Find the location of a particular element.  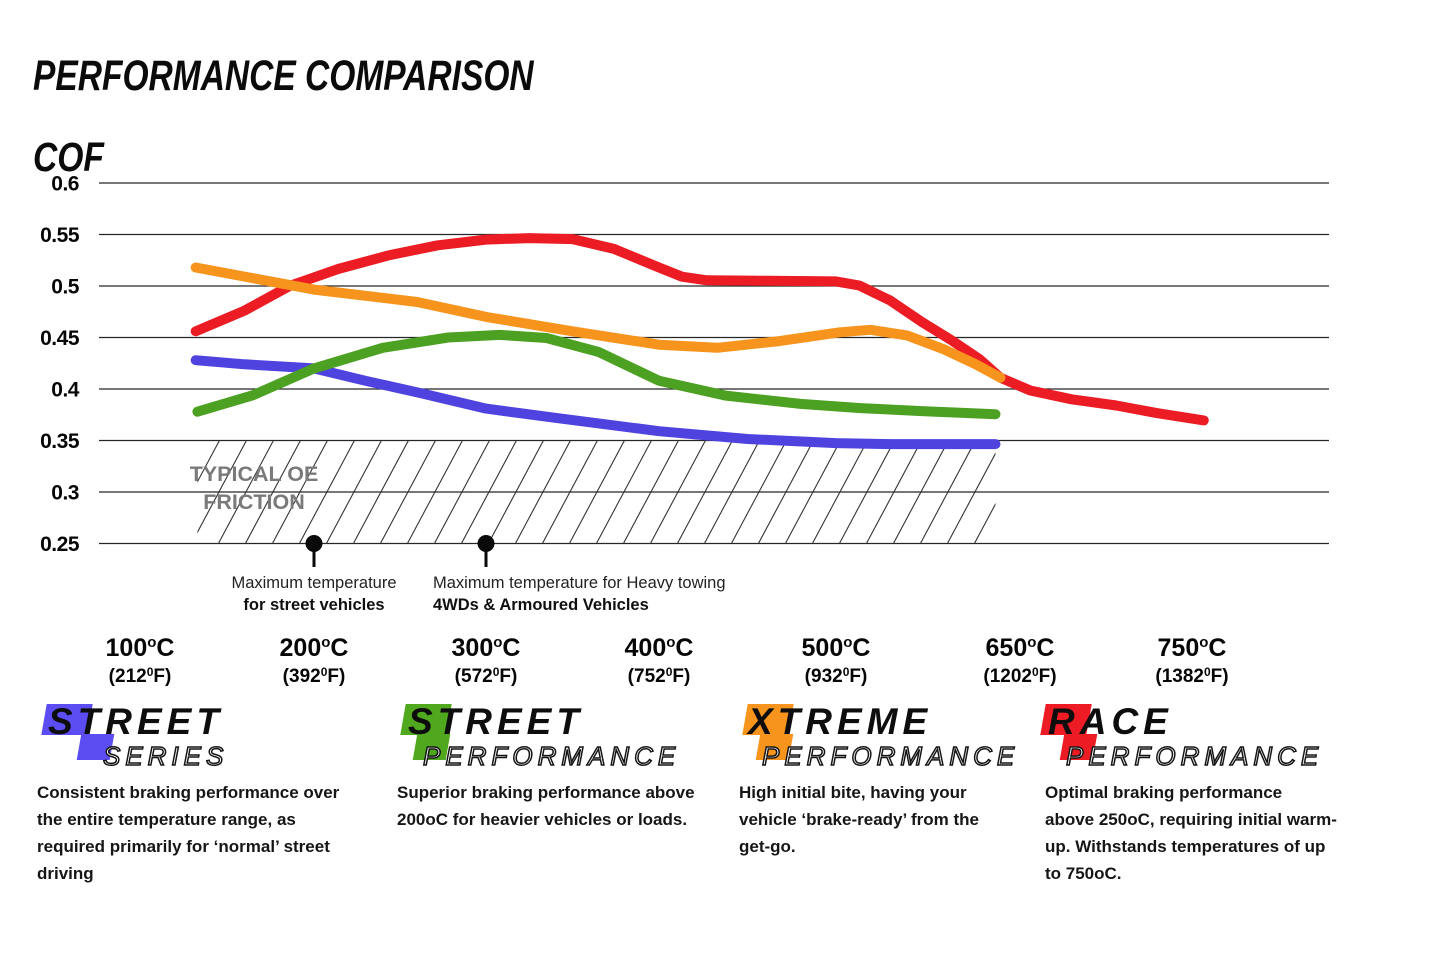

series-line-race-performance is located at coordinates (699, 329).